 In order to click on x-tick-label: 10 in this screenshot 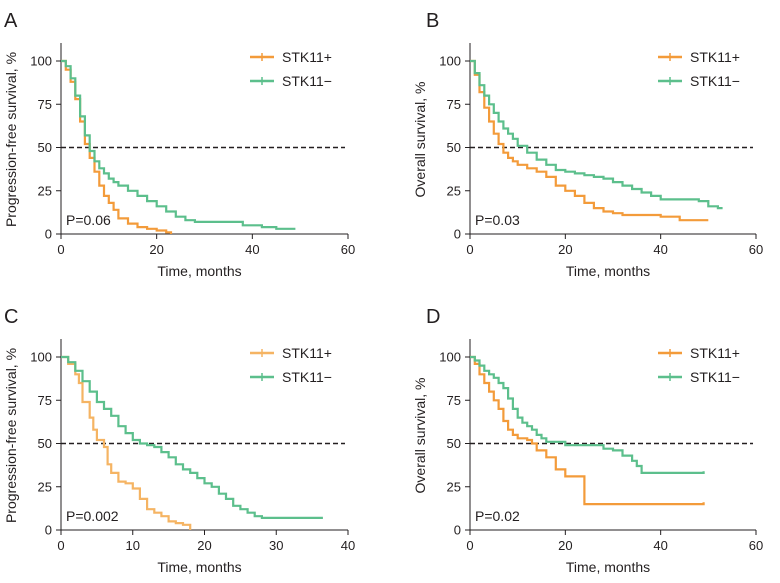, I will do `click(133, 545)`.